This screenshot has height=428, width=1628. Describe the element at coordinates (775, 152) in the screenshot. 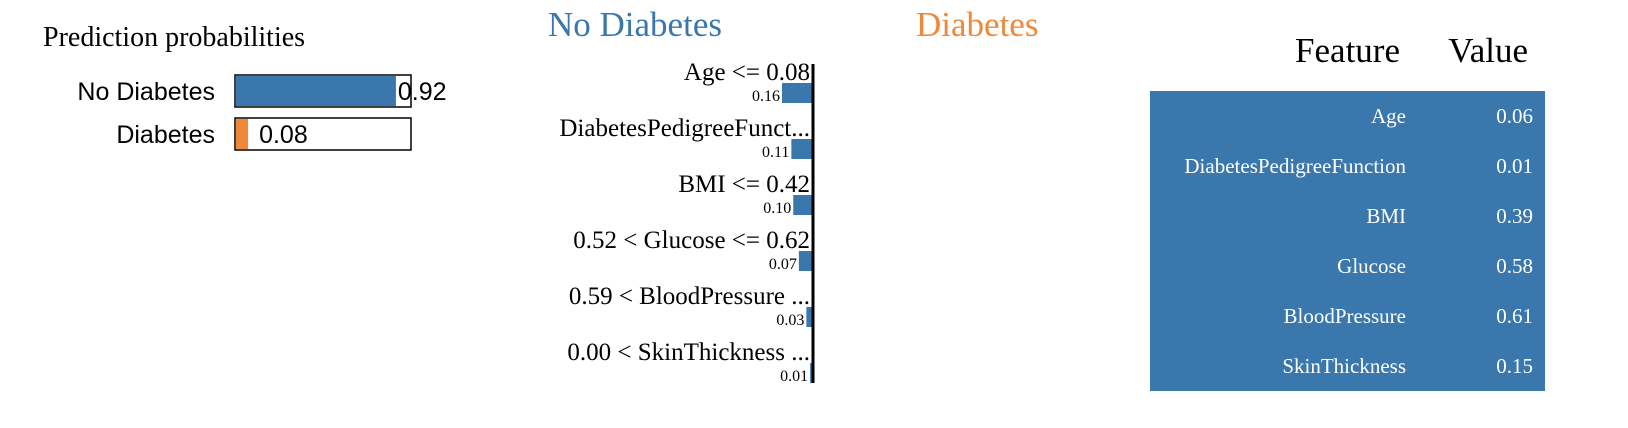

I see `contribution-value-label: 0.11` at that location.